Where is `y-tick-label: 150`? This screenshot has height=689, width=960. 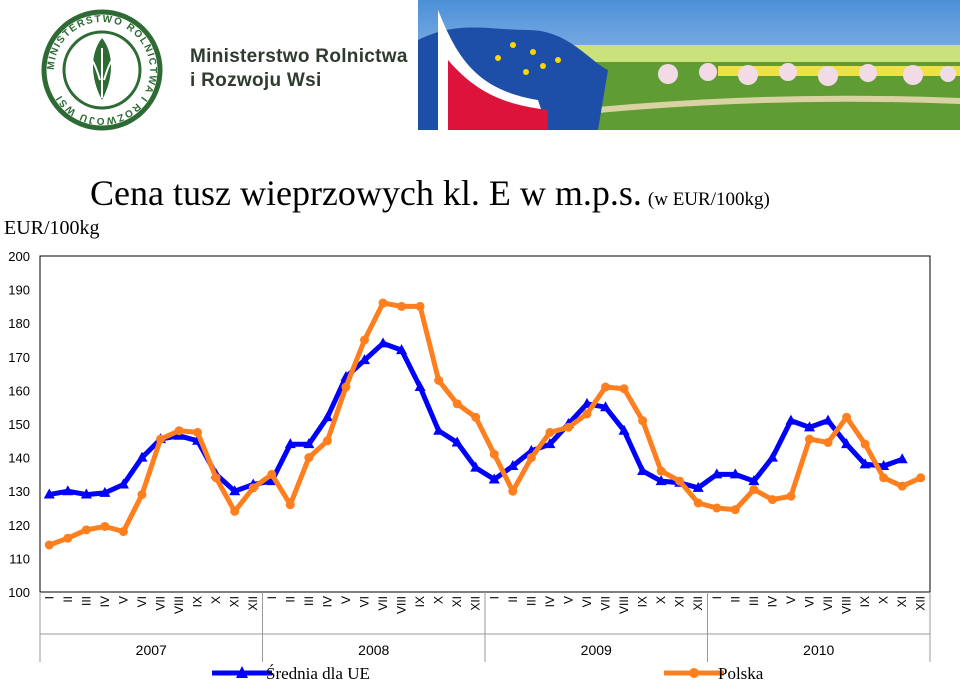
y-tick-label: 150 is located at coordinates (19, 424).